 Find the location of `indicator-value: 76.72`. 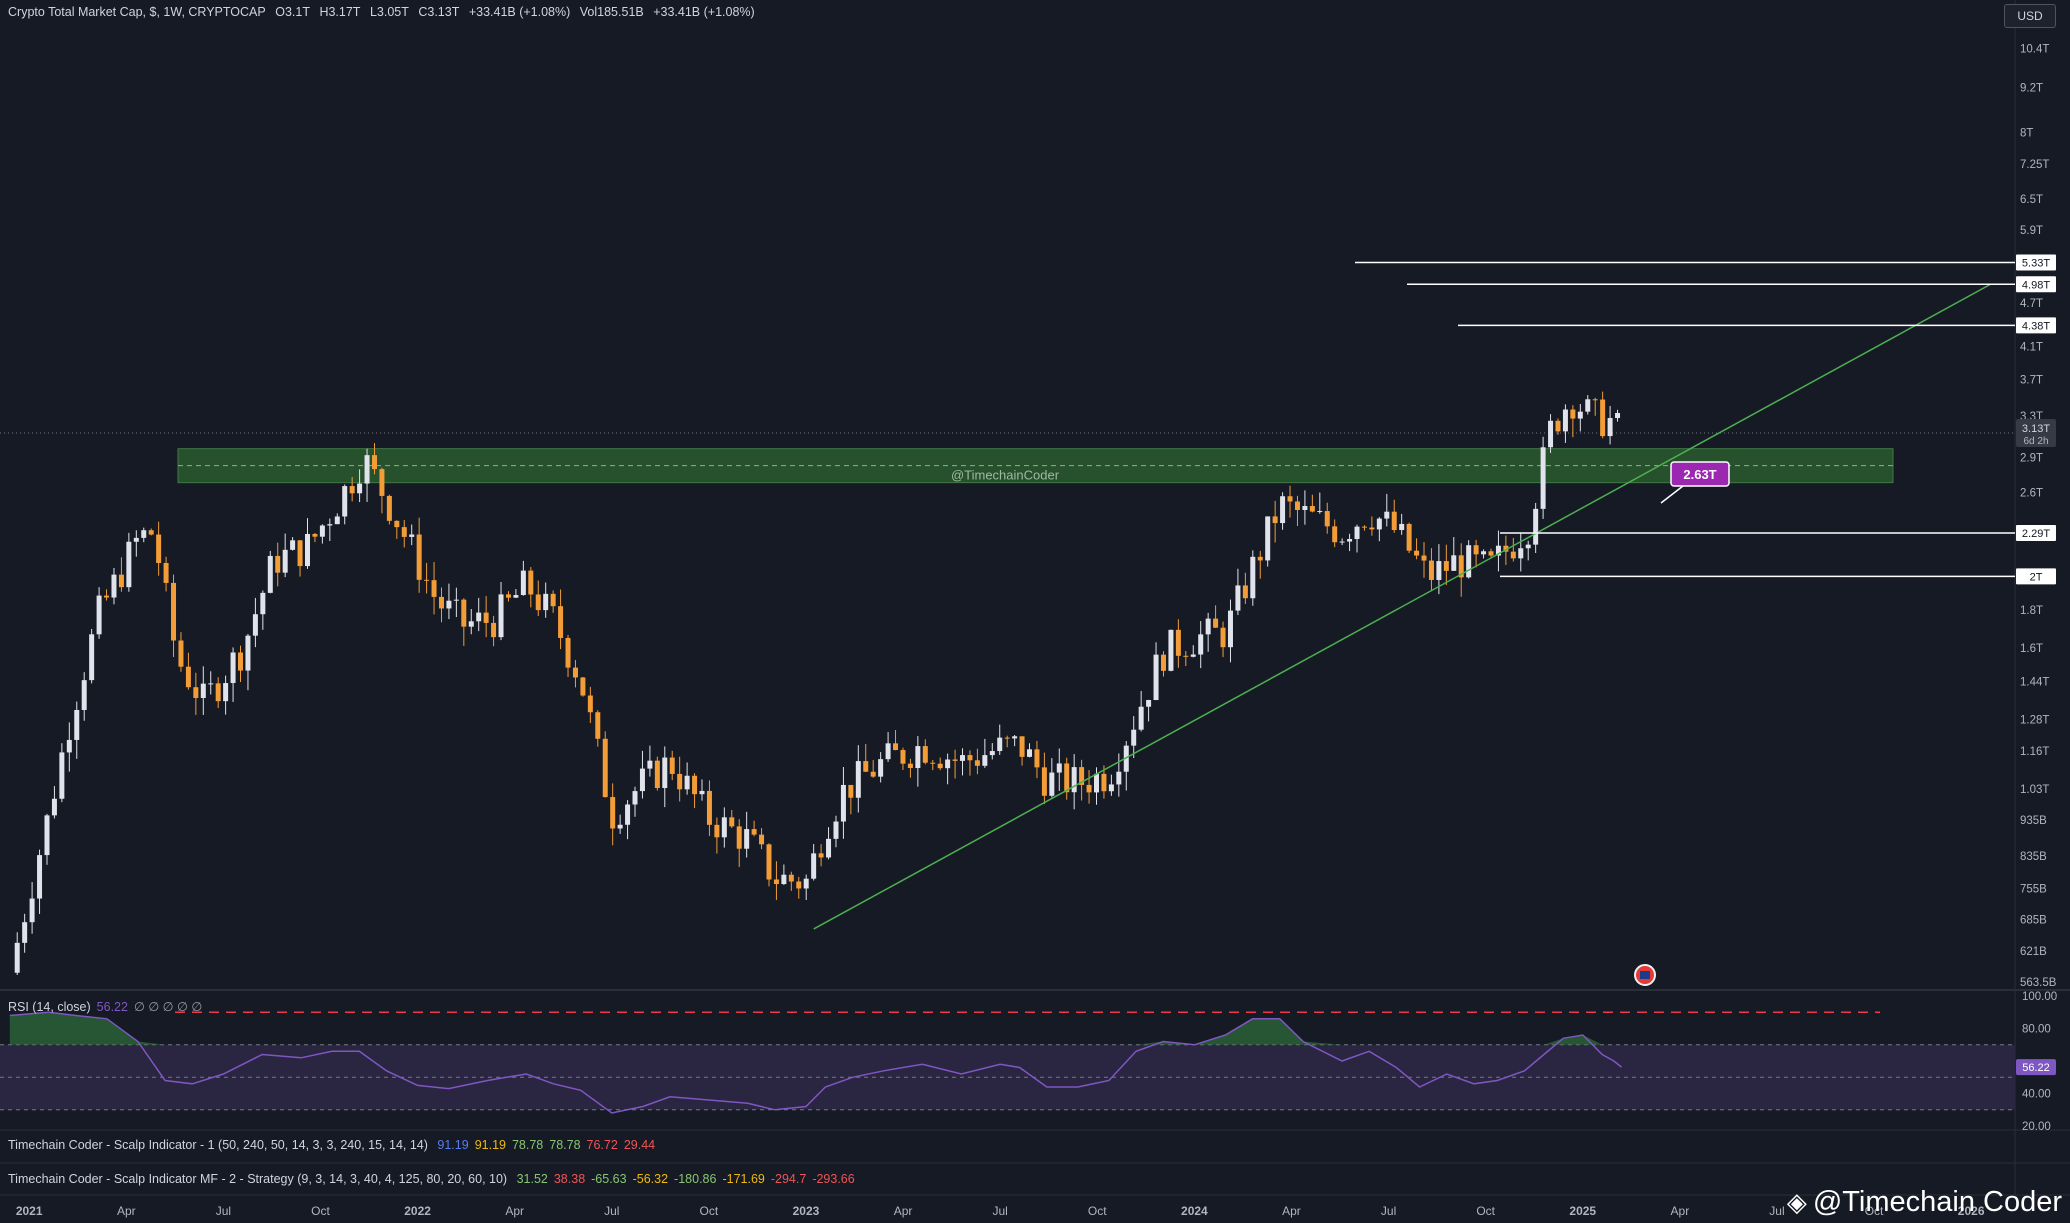

indicator-value: 76.72 is located at coordinates (602, 1145).